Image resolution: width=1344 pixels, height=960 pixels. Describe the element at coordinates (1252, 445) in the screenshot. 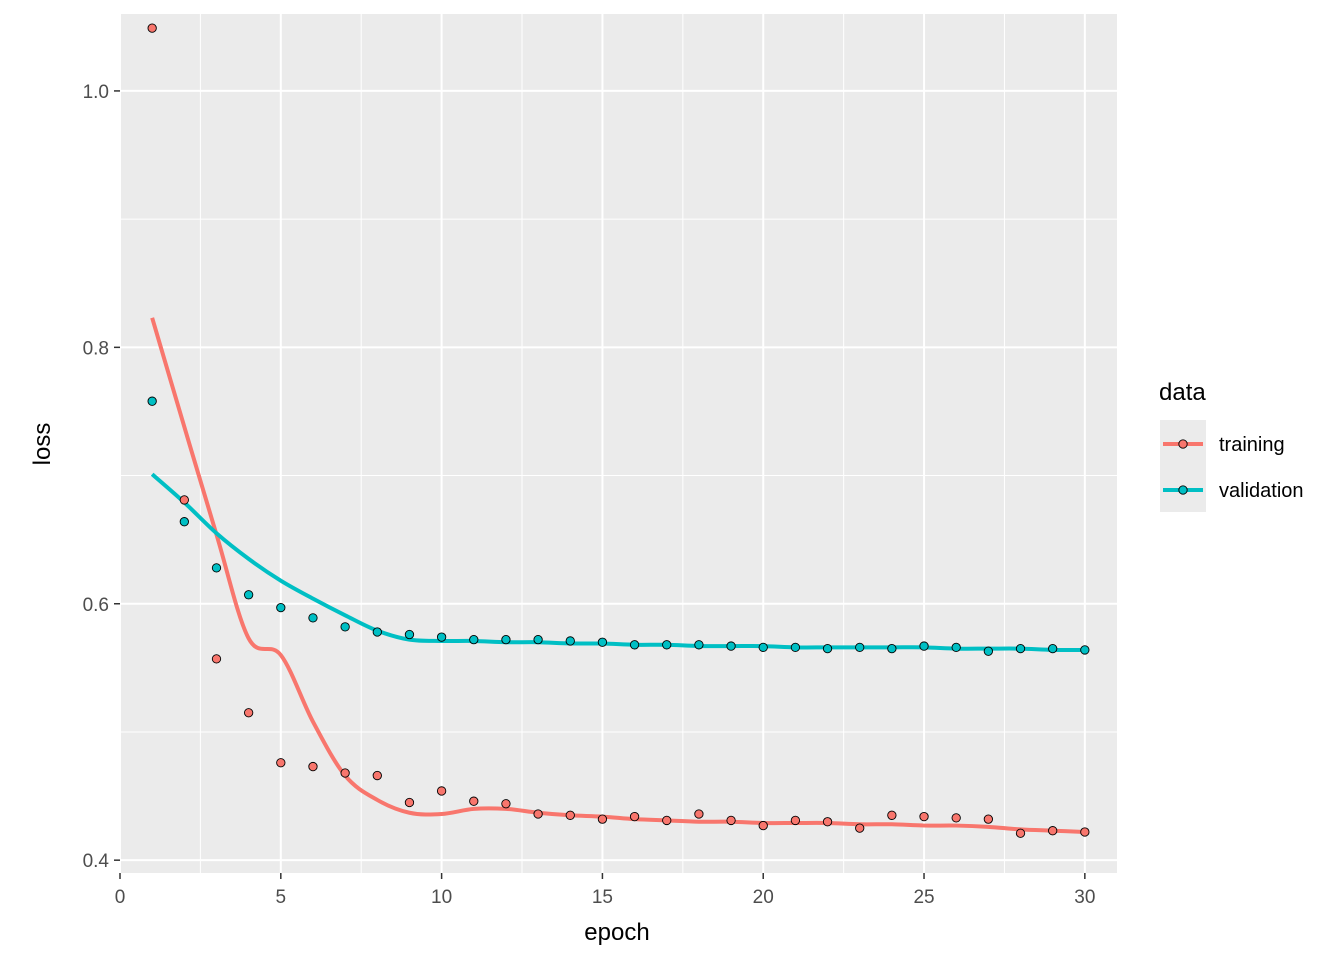

I see `training-legend-label: training` at that location.